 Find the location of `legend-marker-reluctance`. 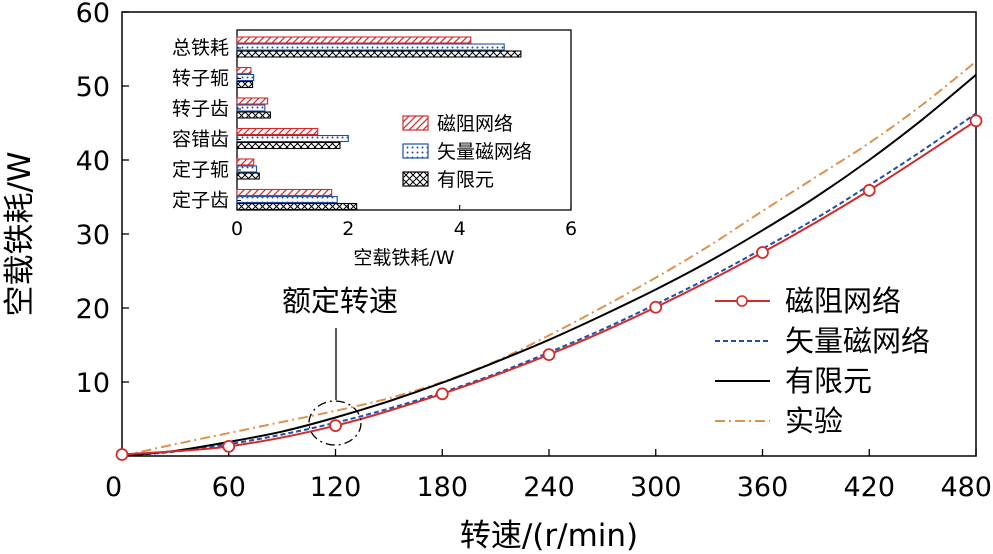

legend-marker-reluctance is located at coordinates (742, 301).